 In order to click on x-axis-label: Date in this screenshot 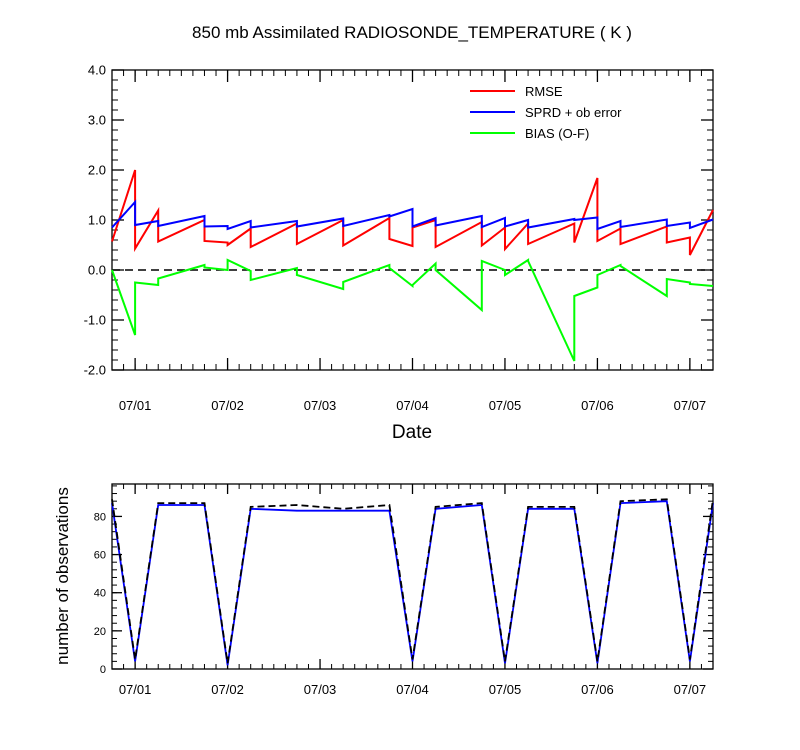, I will do `click(412, 432)`.